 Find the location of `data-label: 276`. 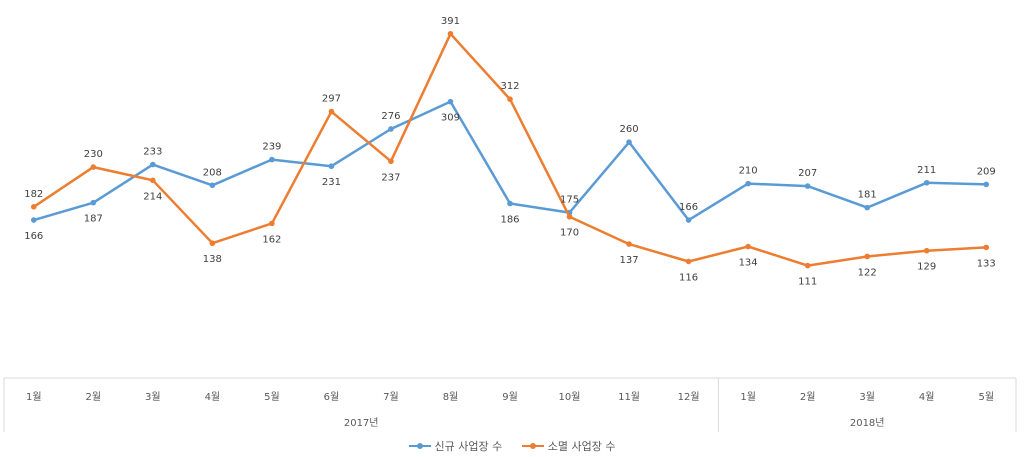

data-label: 276 is located at coordinates (390, 116).